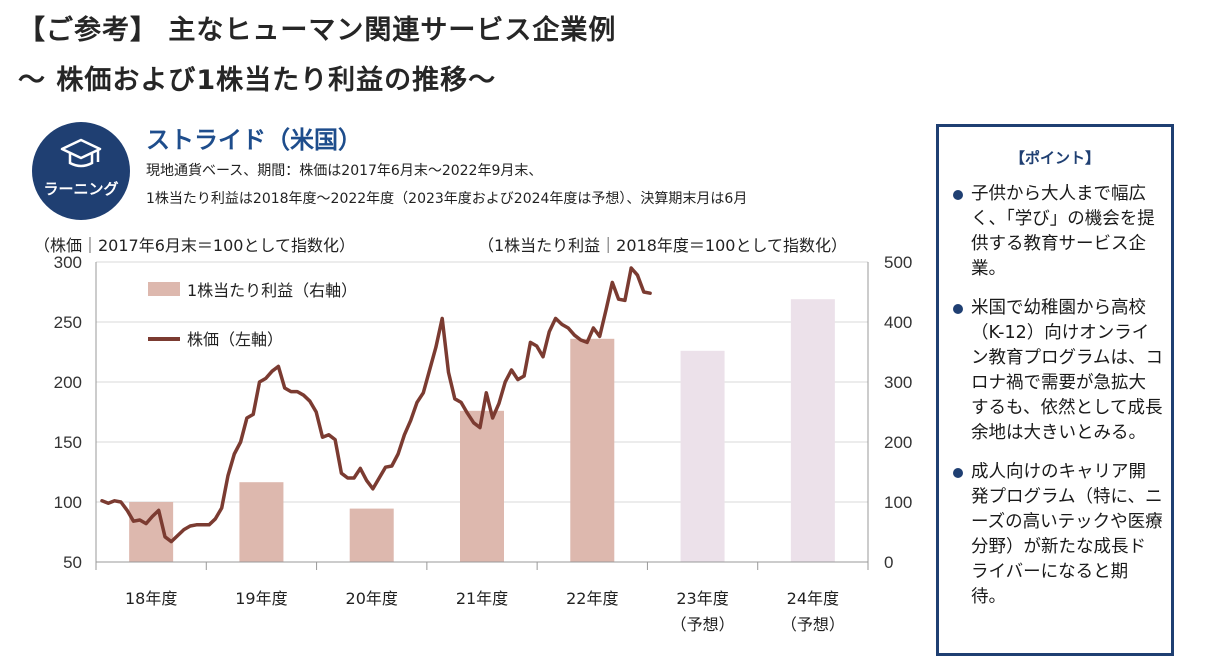 The height and width of the screenshot is (663, 1208). What do you see at coordinates (261, 598) in the screenshot?
I see `x-category-label: 19年度` at bounding box center [261, 598].